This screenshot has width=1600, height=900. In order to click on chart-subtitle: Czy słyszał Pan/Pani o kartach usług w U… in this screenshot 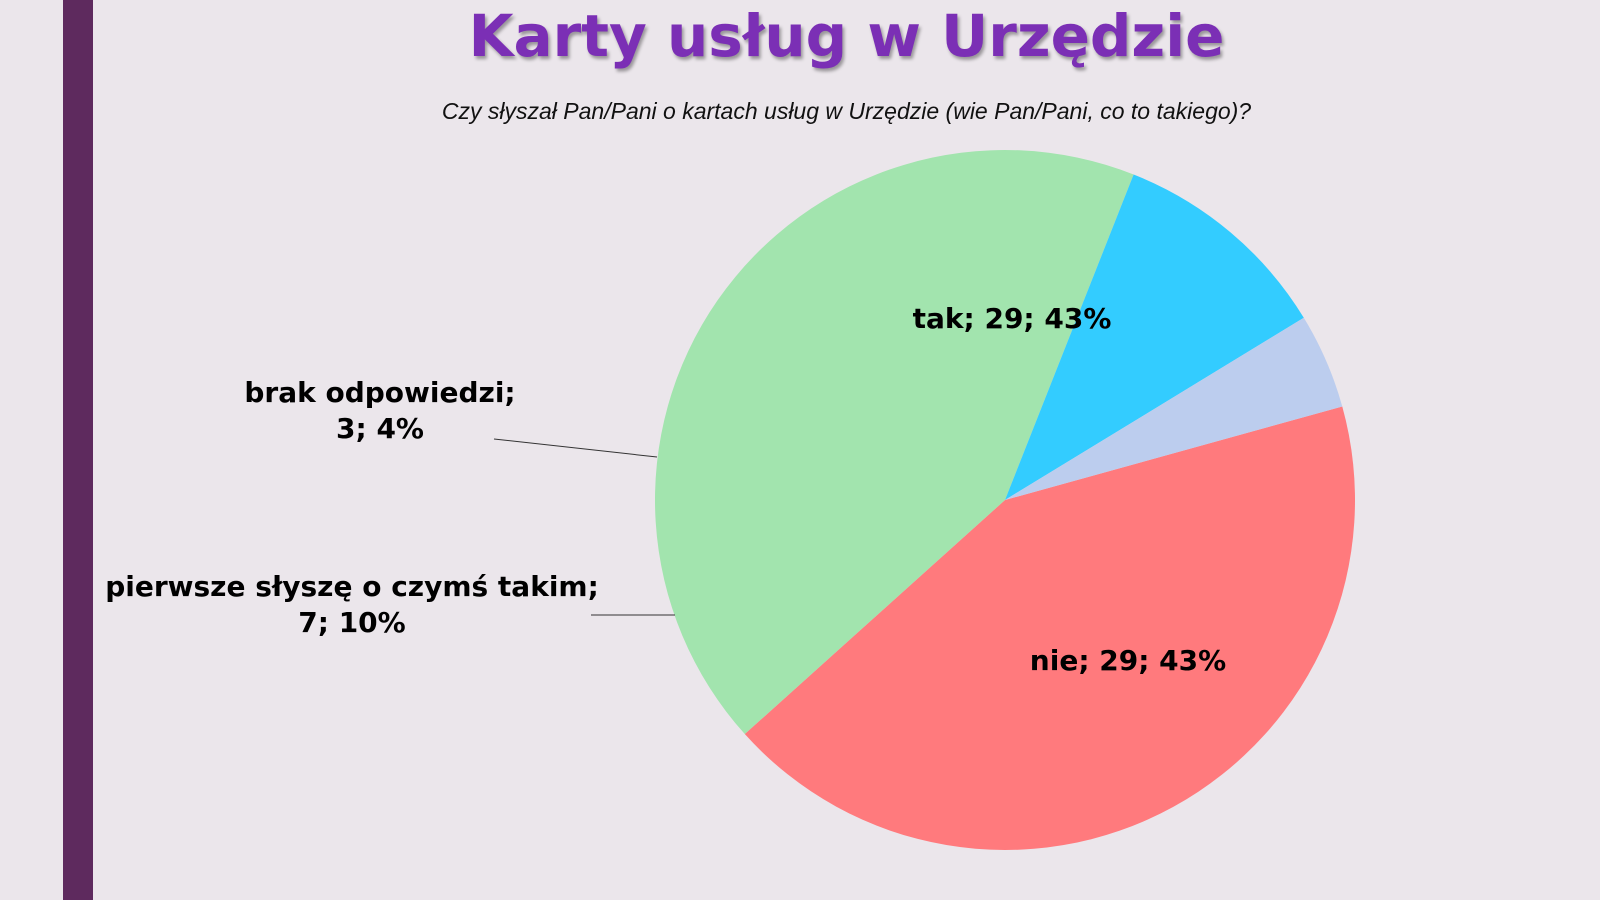, I will do `click(846, 111)`.